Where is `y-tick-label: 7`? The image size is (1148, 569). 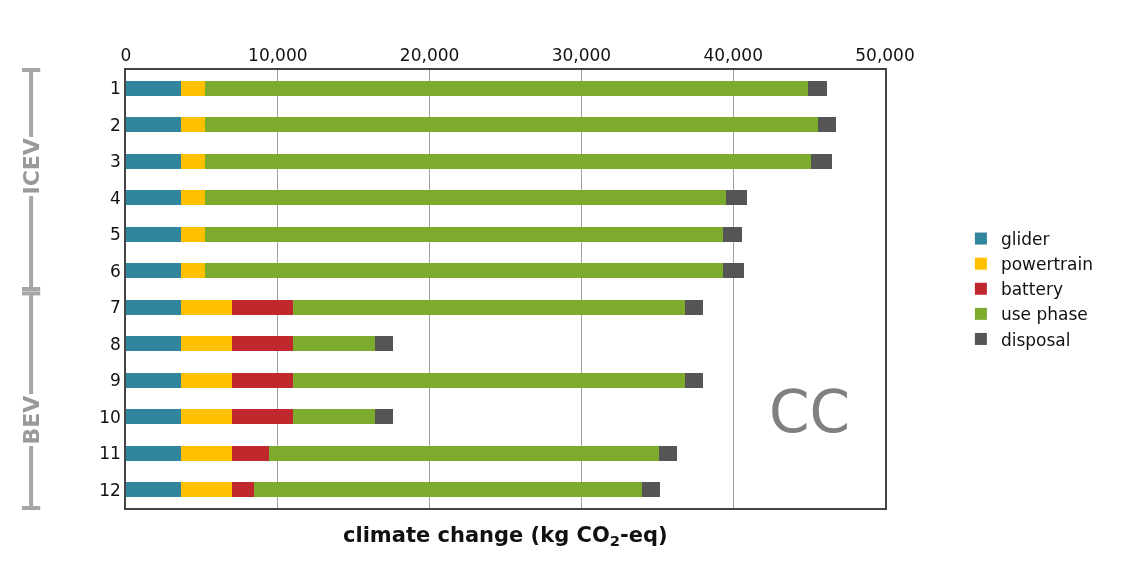 y-tick-label: 7 is located at coordinates (115, 307).